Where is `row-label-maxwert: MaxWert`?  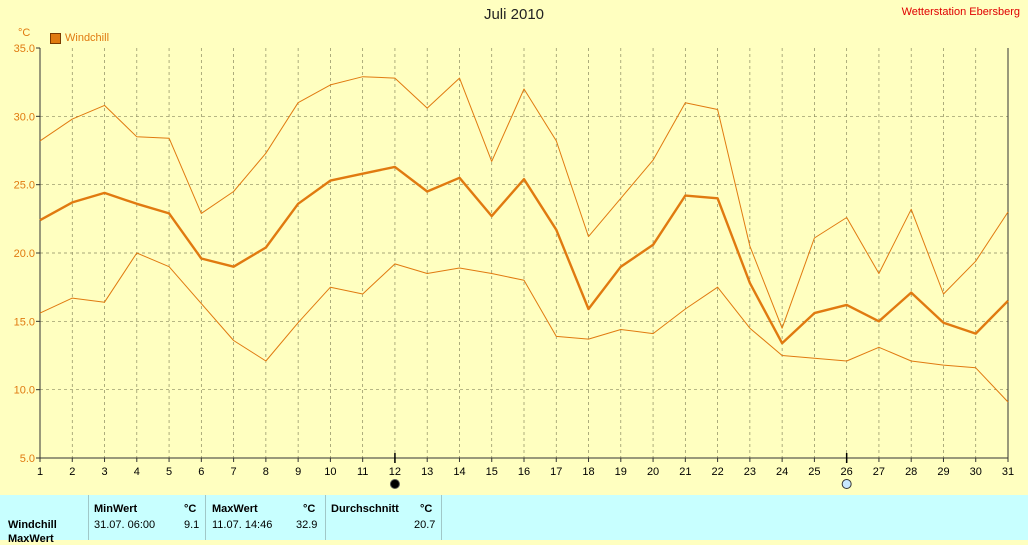
row-label-maxwert: MaxWert is located at coordinates (31, 539).